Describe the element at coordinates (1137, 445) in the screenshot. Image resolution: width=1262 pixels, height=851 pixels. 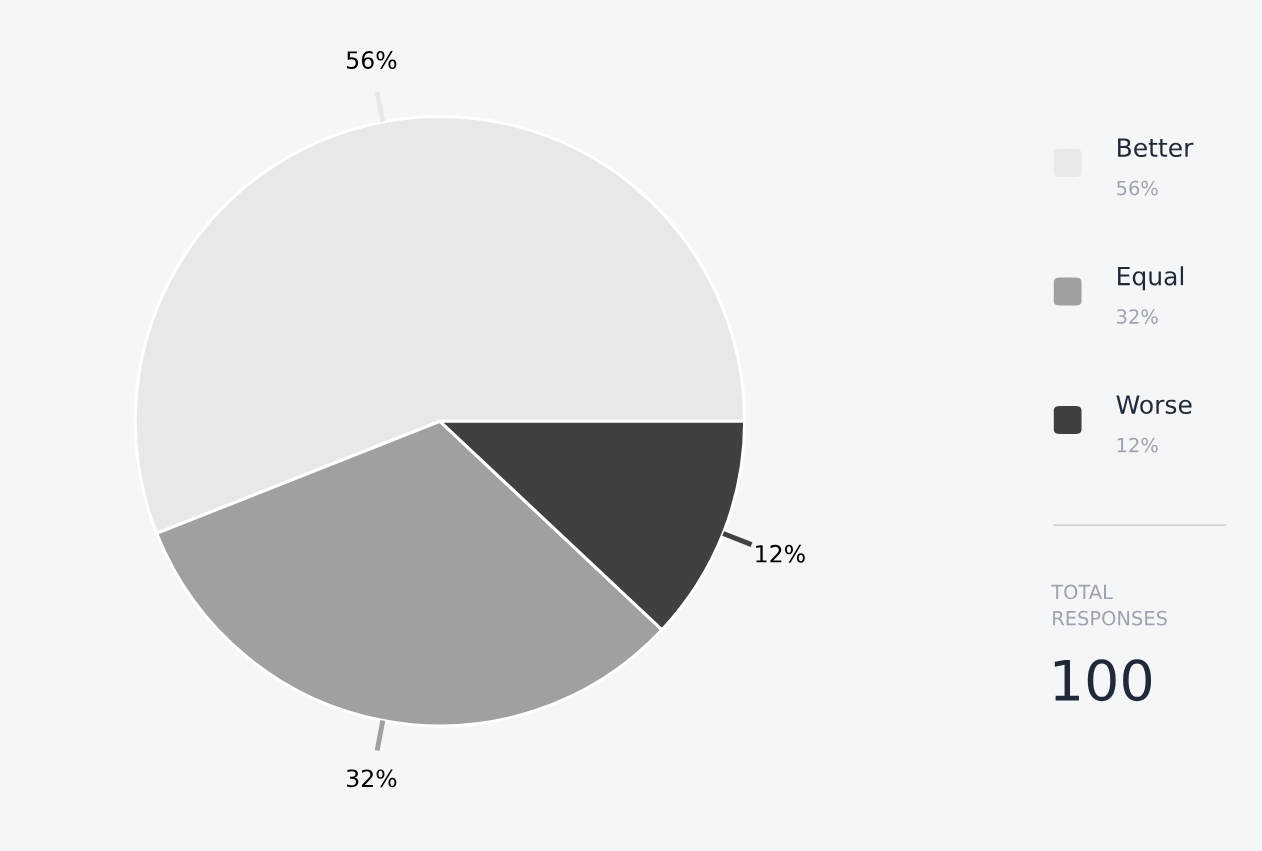
I see `text: 12%` at that location.